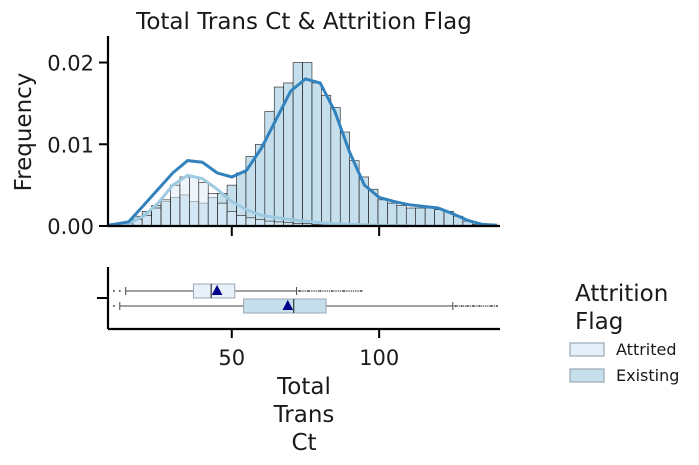  What do you see at coordinates (379, 358) in the screenshot?
I see `x-tick-label: 100` at bounding box center [379, 358].